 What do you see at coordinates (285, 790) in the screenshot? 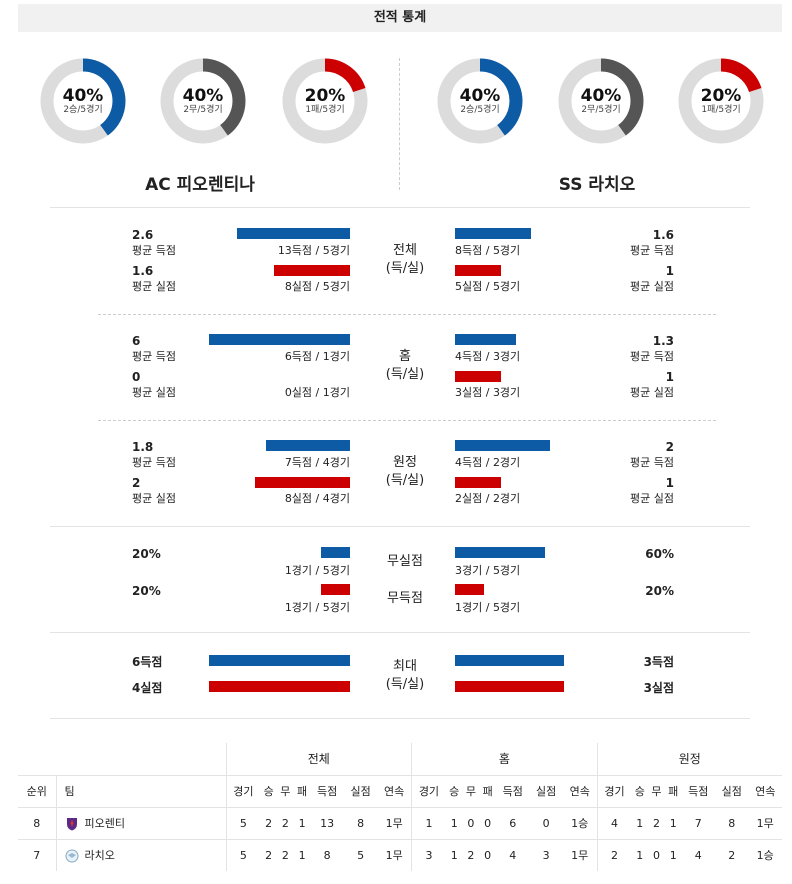
I see `total-col-header: 무` at bounding box center [285, 790].